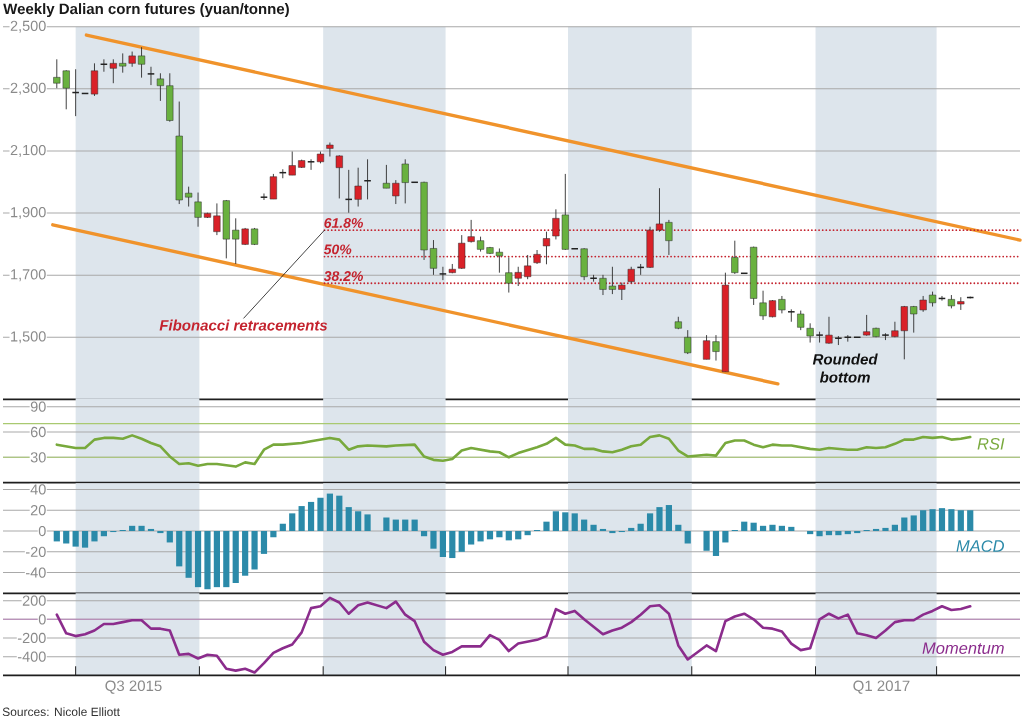 The image size is (1024, 722). Describe the element at coordinates (845, 368) in the screenshot. I see `annotation: Rounded bottom` at that location.